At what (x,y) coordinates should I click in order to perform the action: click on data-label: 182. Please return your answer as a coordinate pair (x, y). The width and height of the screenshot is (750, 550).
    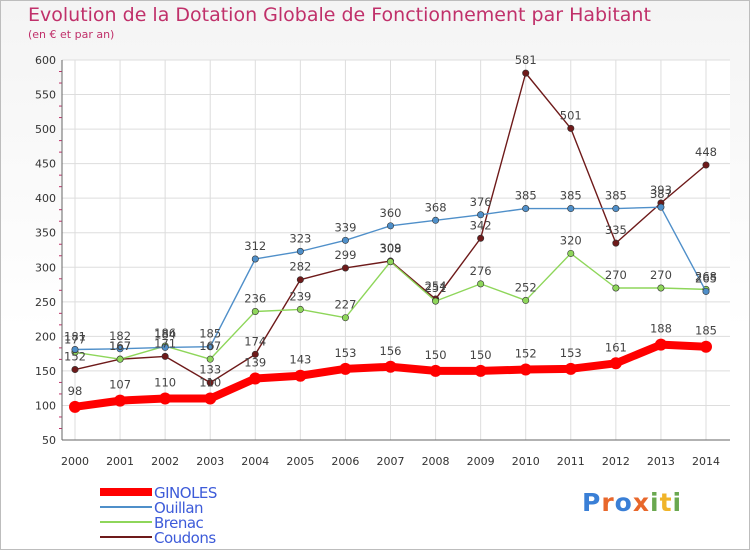
    Looking at the image, I should click on (120, 336).